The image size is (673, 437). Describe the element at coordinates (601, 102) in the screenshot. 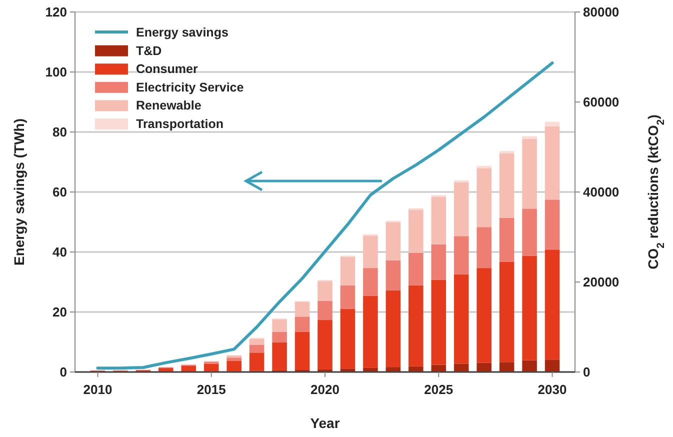

I see `y2-tick-label: 60000` at that location.